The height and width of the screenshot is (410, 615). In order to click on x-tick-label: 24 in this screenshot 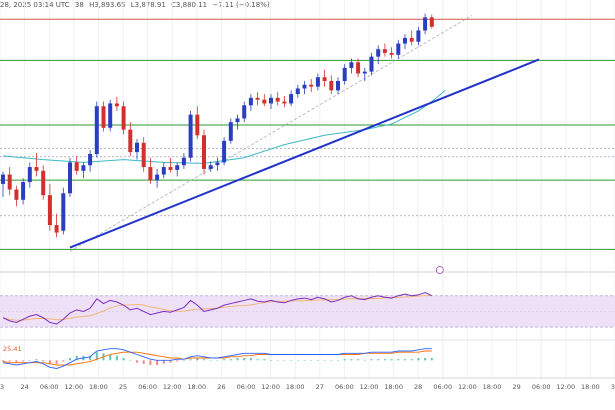, I will do `click(24, 387)`.